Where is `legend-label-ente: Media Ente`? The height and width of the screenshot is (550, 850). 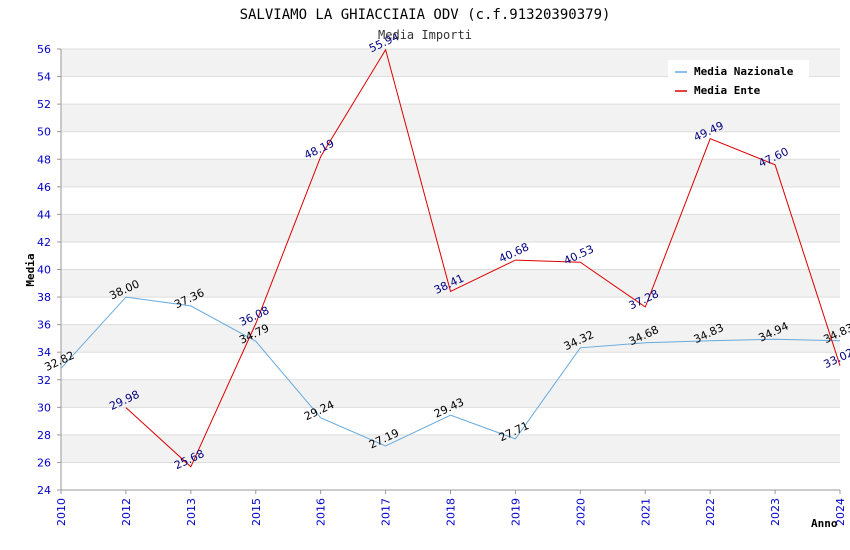 legend-label-ente: Media Ente is located at coordinates (727, 90).